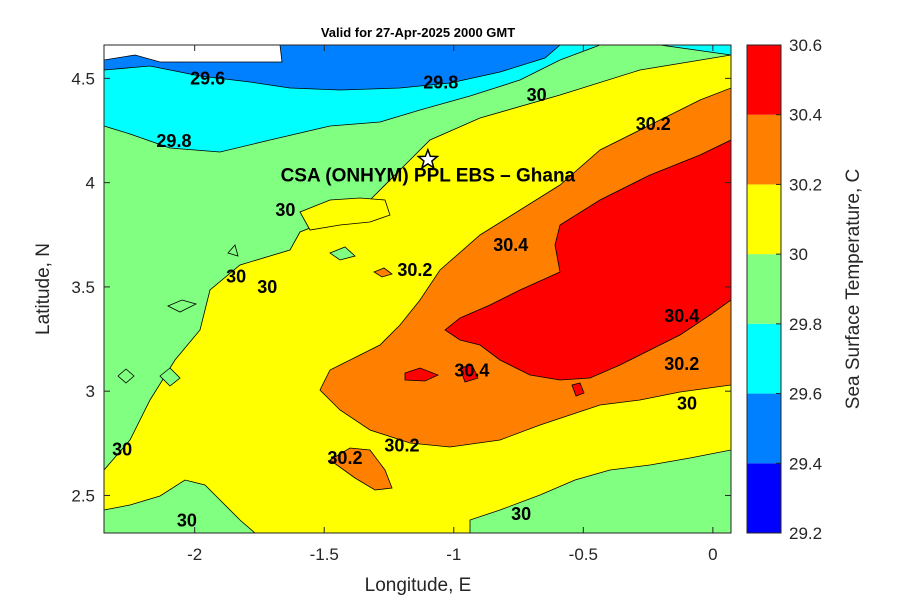 The image size is (900, 600). What do you see at coordinates (90, 391) in the screenshot?
I see `y-tick-label: 3` at bounding box center [90, 391].